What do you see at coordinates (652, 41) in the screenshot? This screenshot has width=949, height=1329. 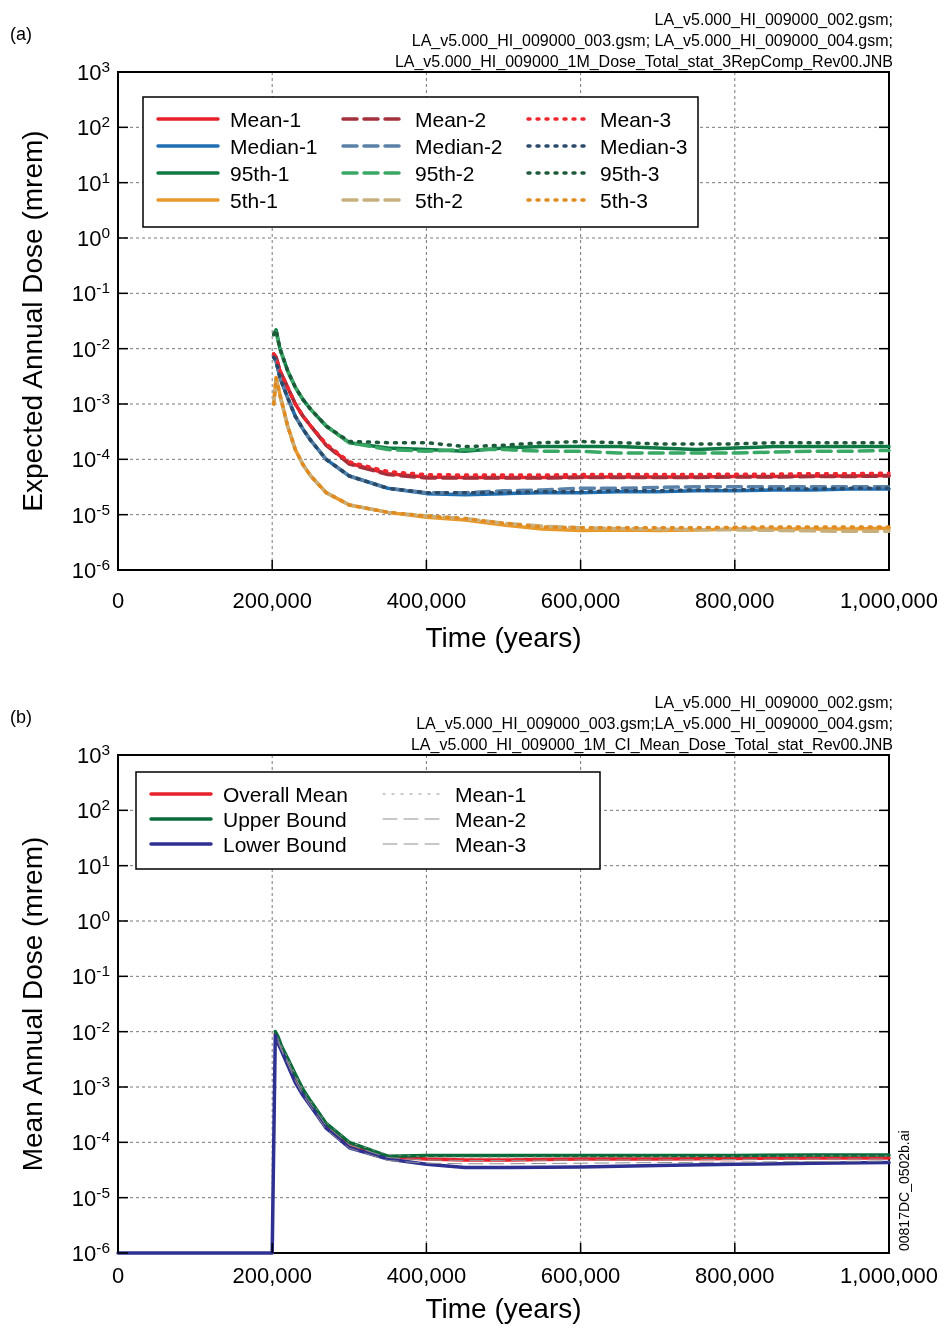 I see `text: LA_v5.000_HI_009000_003.gsm; LA_v5.000_HI_009000_004.gsm;` at bounding box center [652, 41].